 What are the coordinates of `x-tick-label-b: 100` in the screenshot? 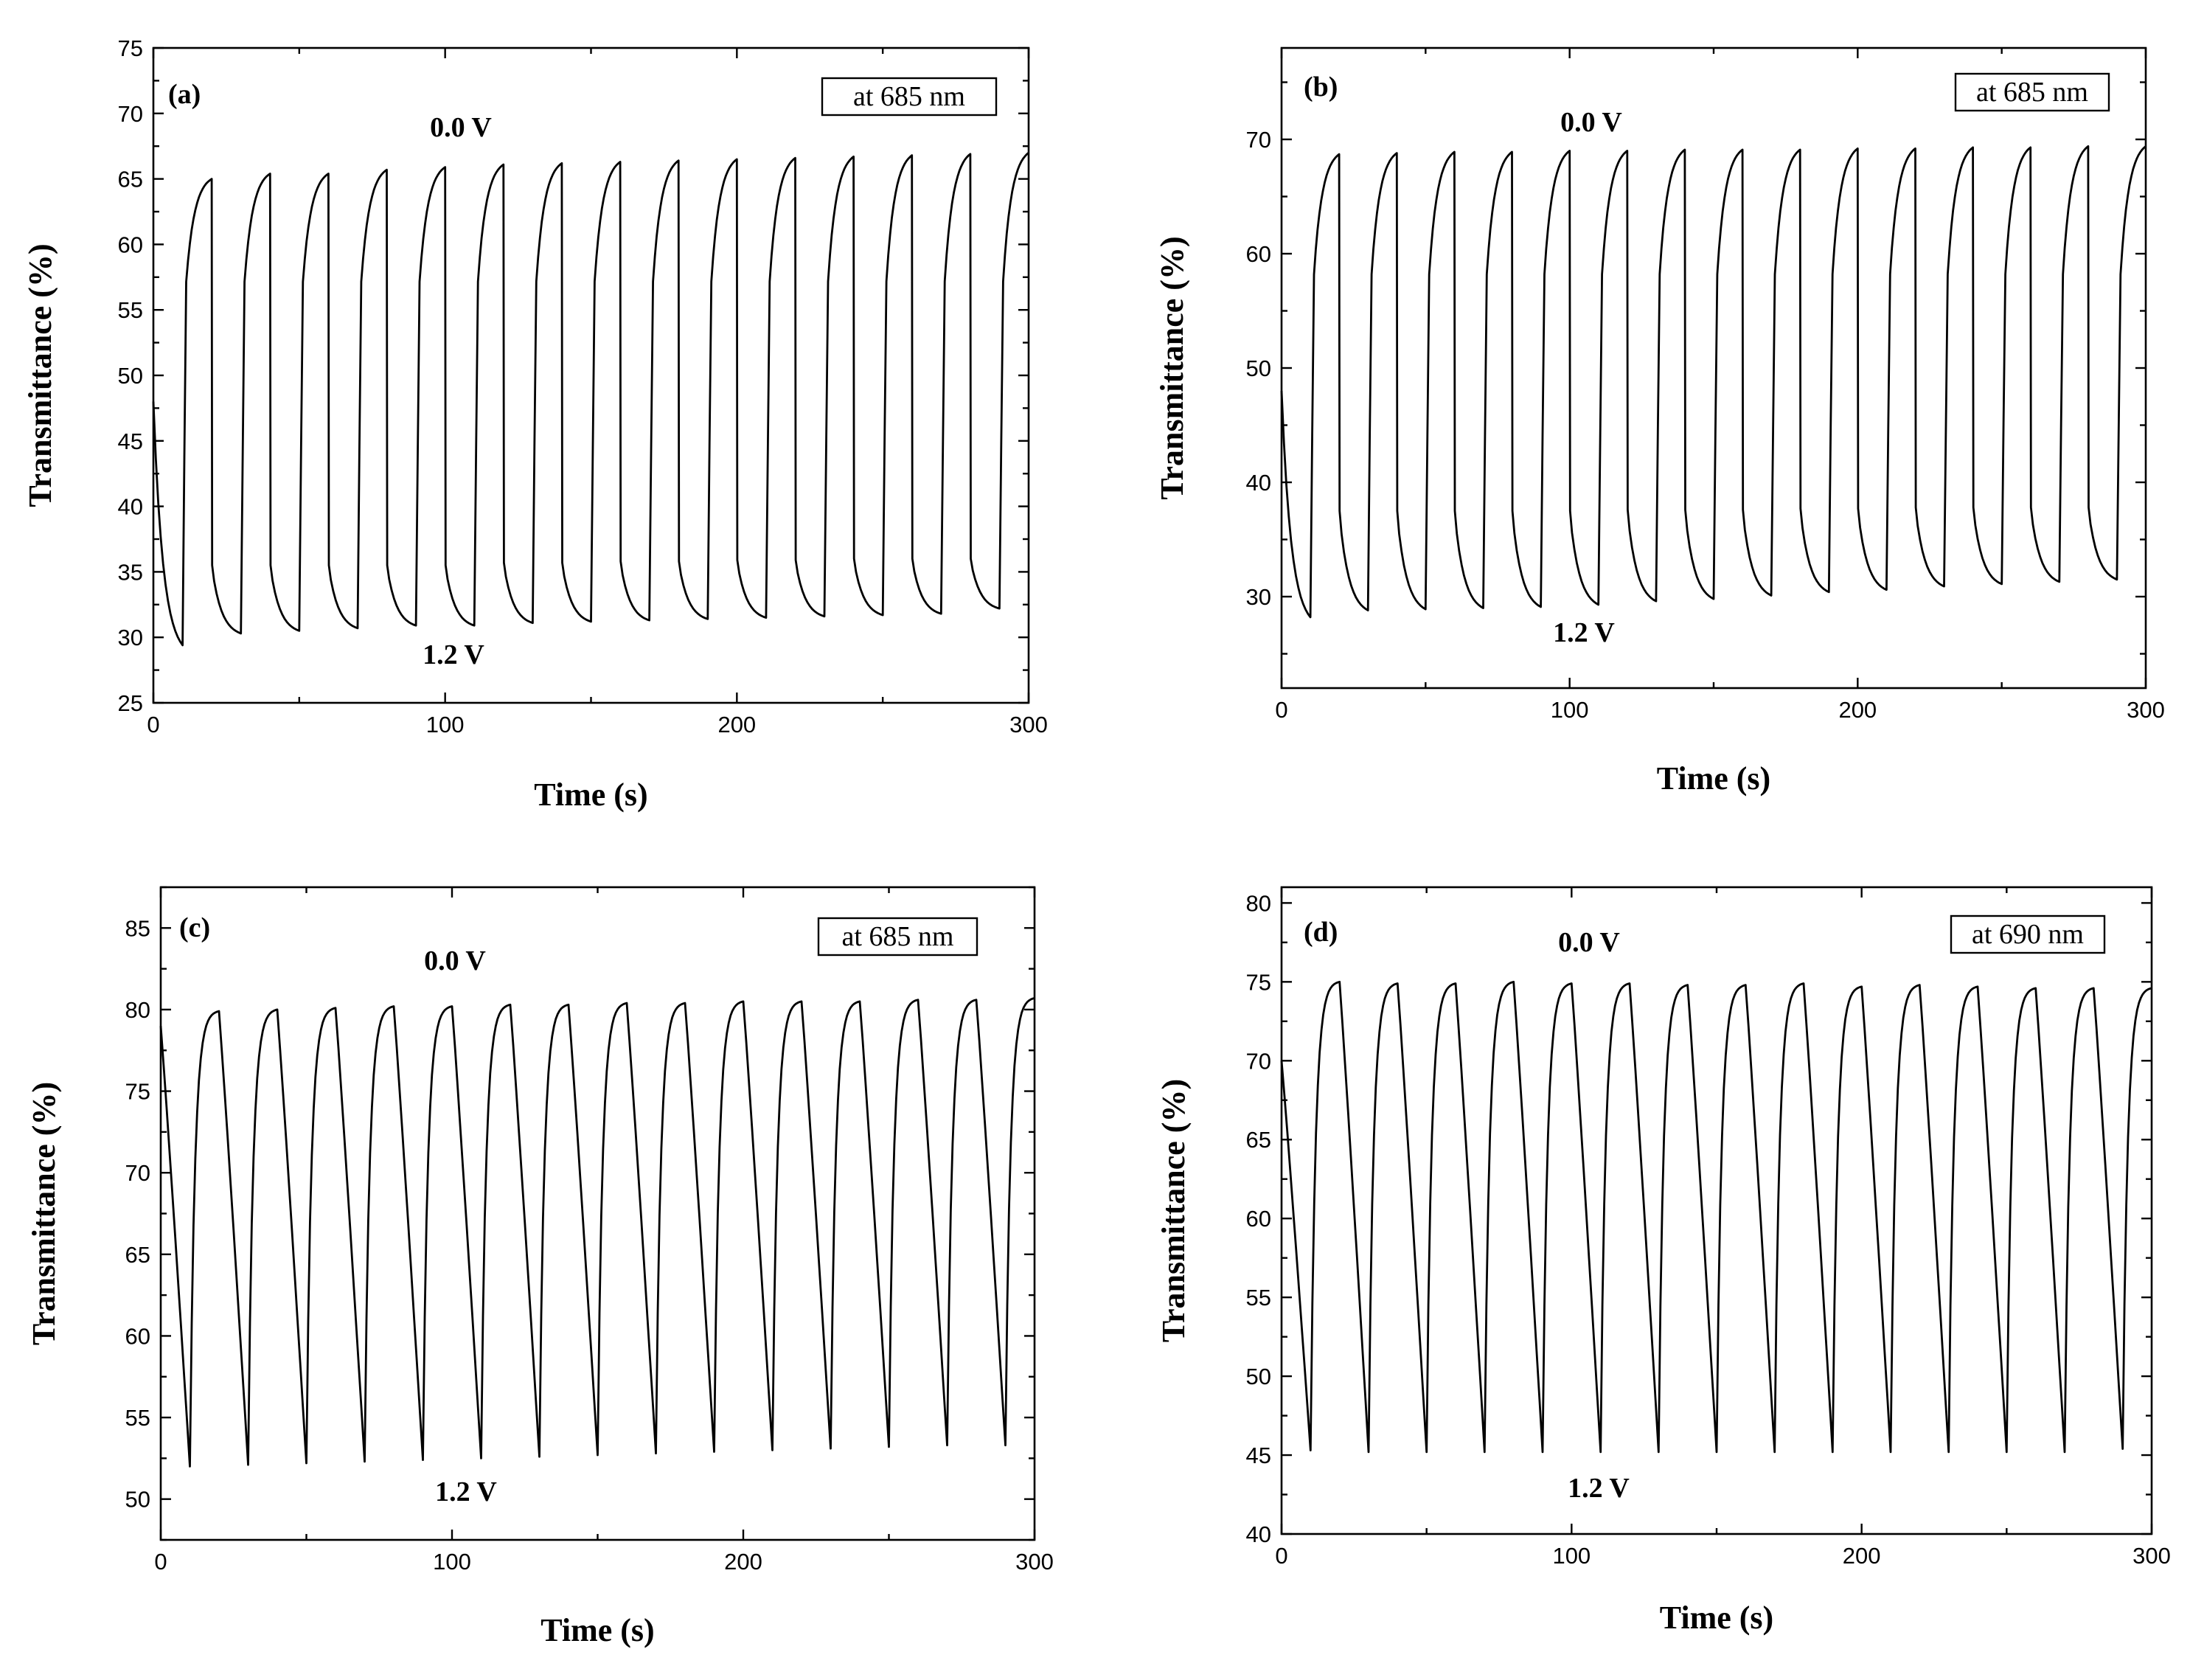 It's located at (1570, 710).